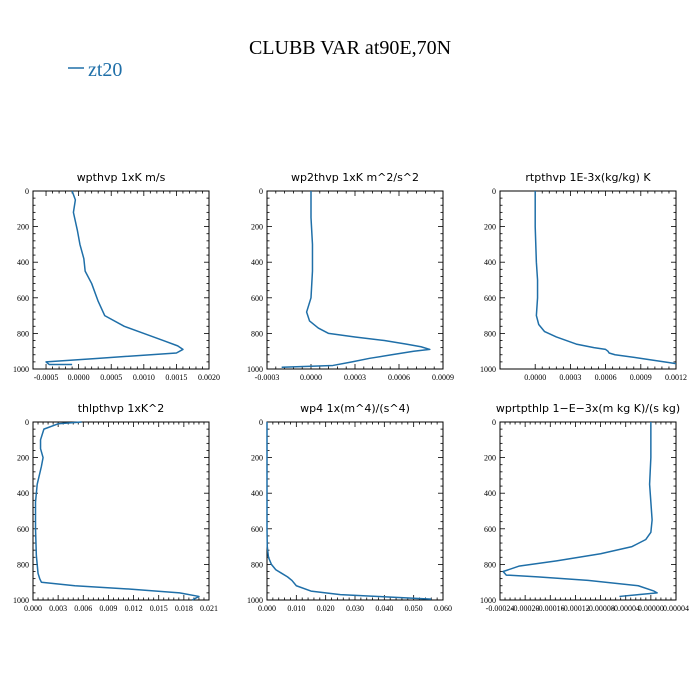 The image size is (700, 700). I want to click on x-tick-label: 0.0012, so click(676, 377).